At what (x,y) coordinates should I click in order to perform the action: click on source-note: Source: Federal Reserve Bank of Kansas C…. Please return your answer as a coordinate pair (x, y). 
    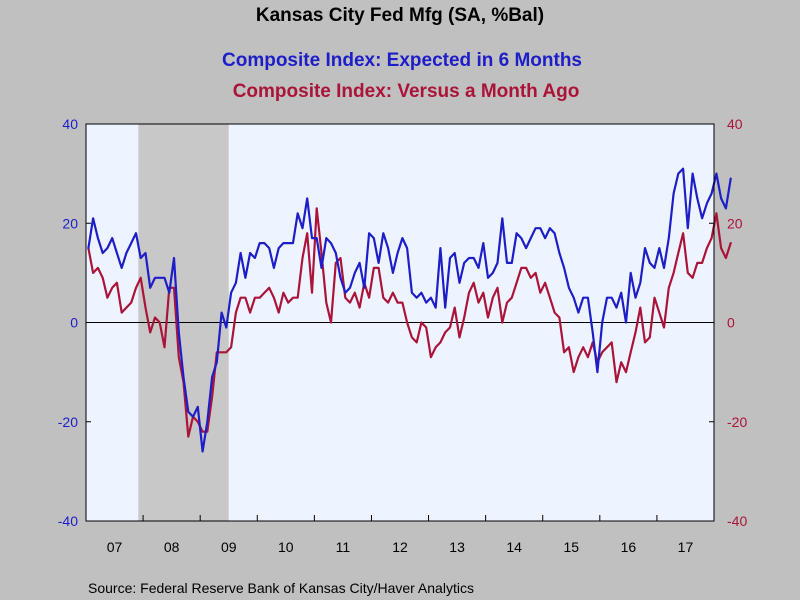
    Looking at the image, I should click on (281, 588).